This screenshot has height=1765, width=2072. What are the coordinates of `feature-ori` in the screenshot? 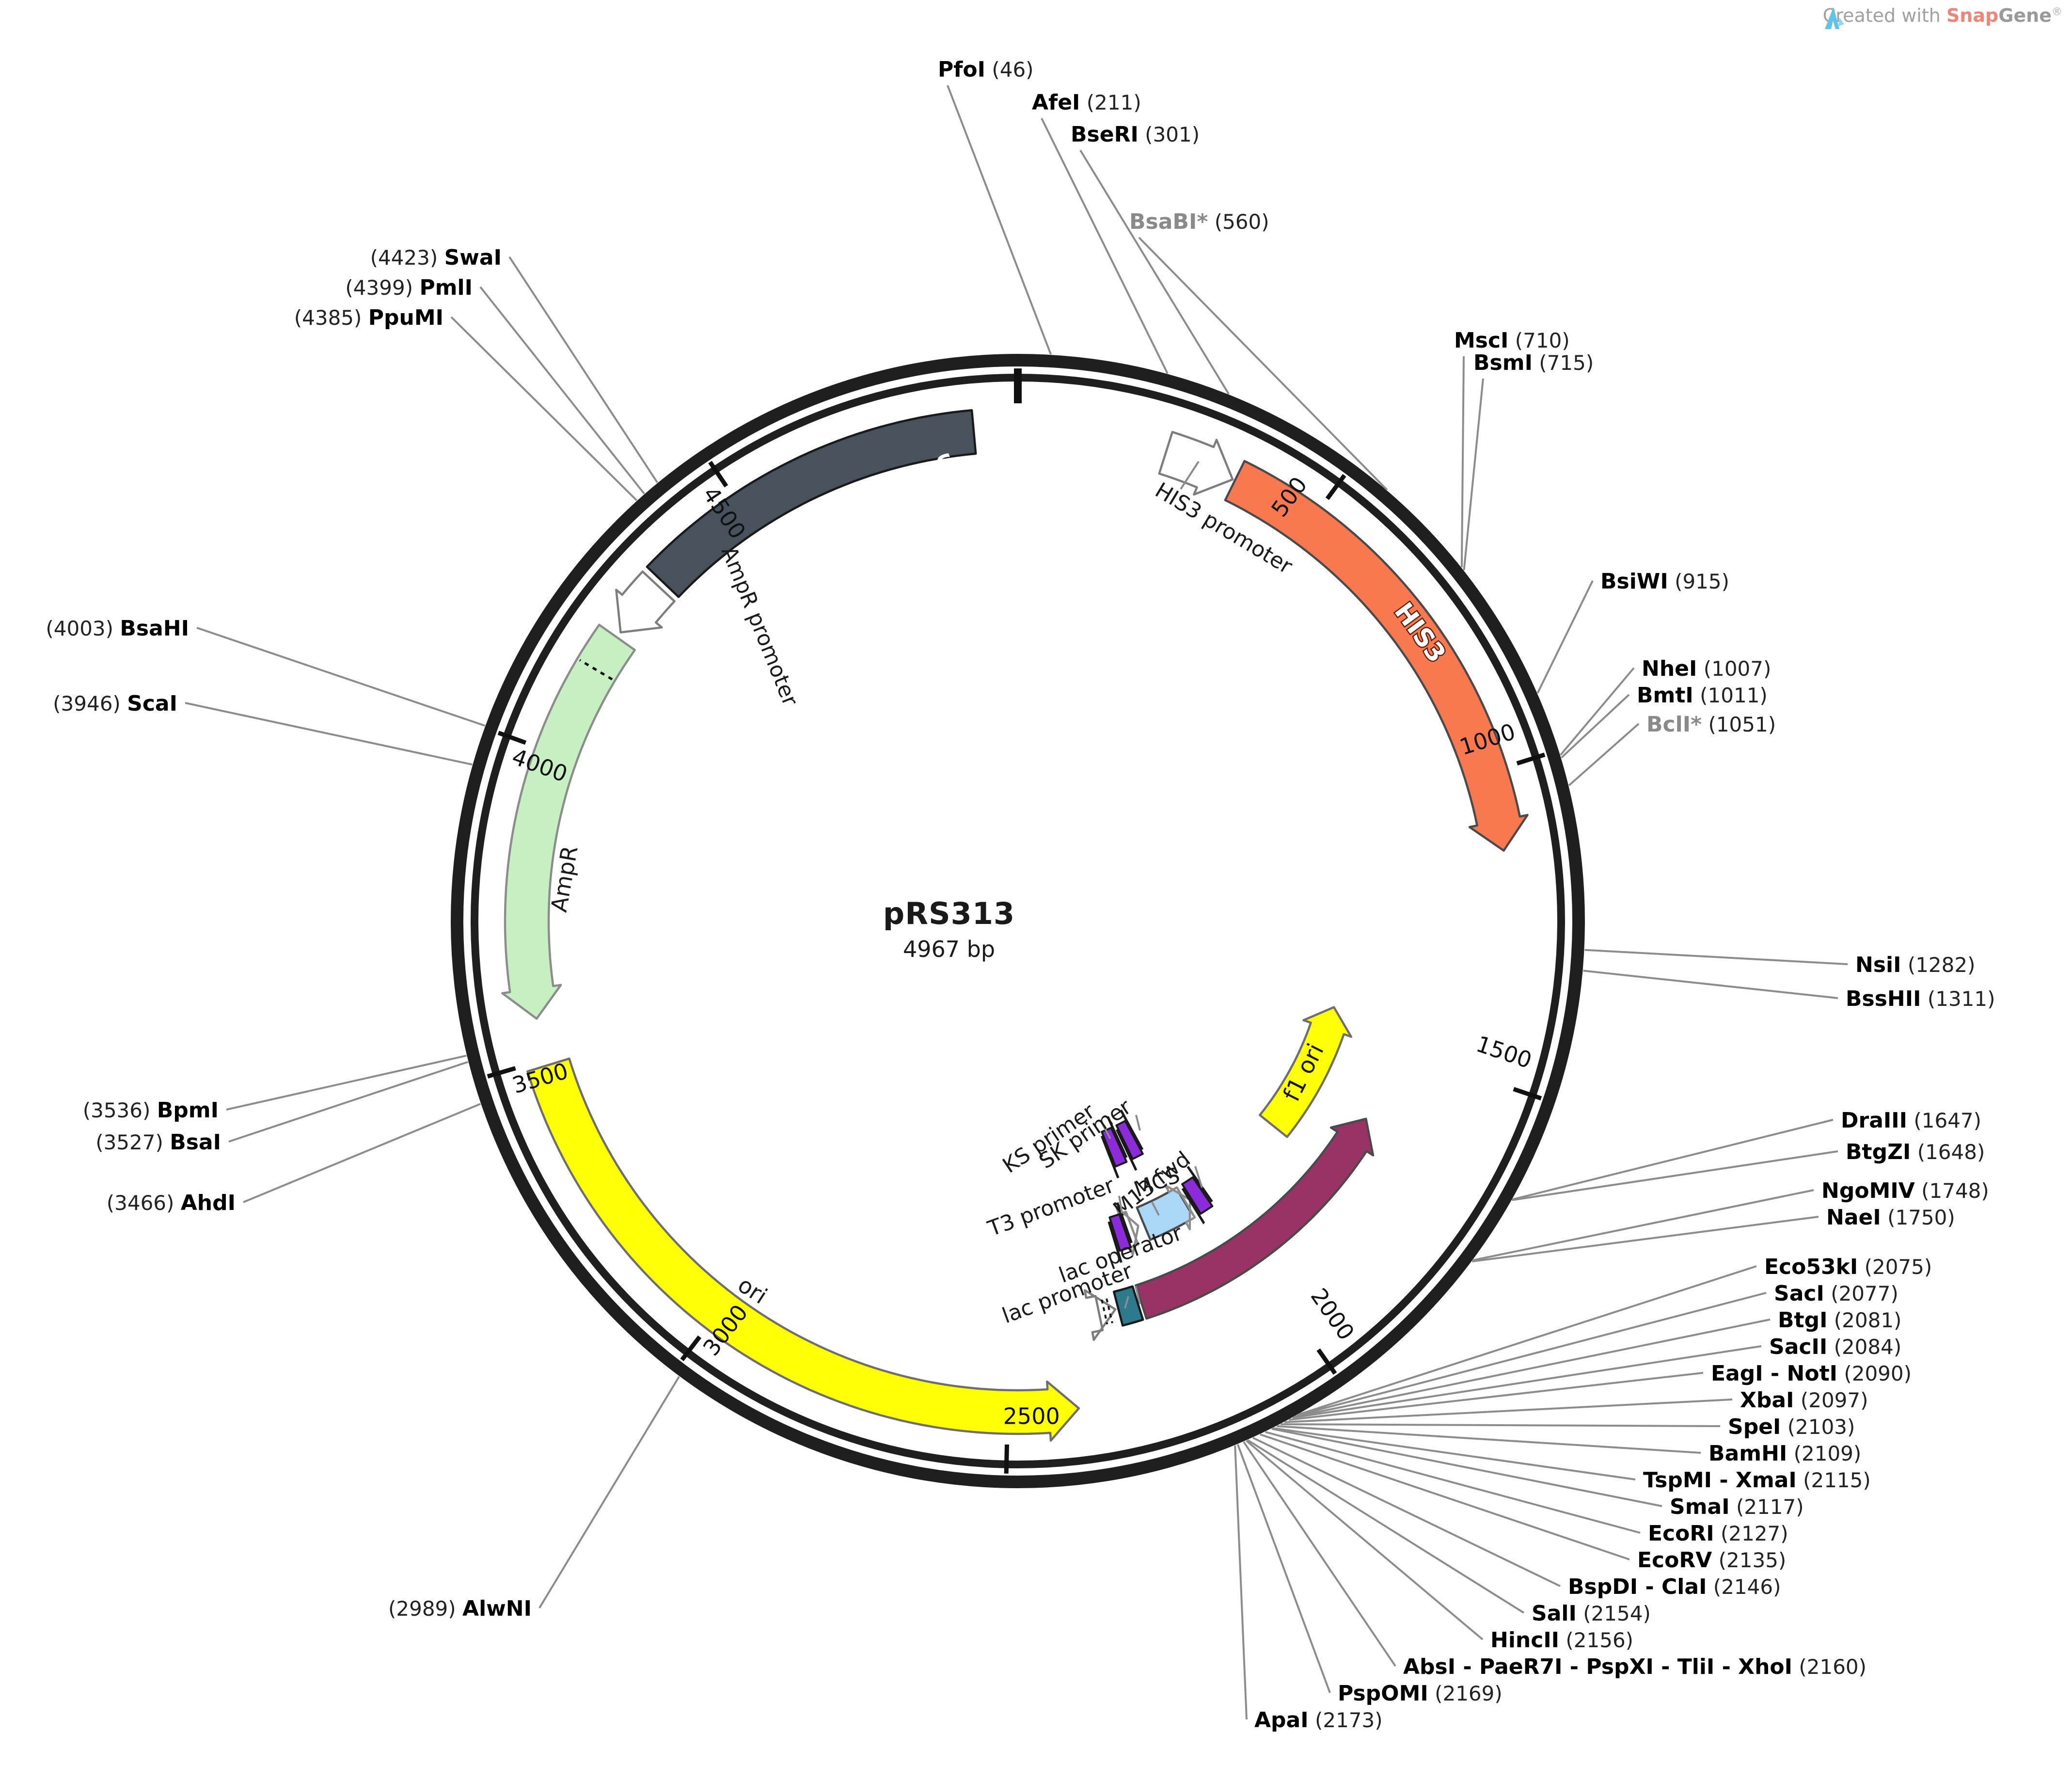 It's located at (803, 1249).